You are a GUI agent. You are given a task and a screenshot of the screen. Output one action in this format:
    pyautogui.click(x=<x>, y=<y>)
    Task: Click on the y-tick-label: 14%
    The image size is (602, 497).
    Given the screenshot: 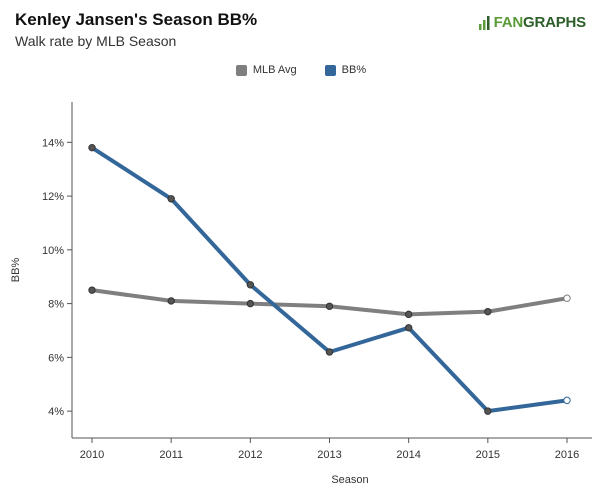 What is the action you would take?
    pyautogui.click(x=53, y=143)
    